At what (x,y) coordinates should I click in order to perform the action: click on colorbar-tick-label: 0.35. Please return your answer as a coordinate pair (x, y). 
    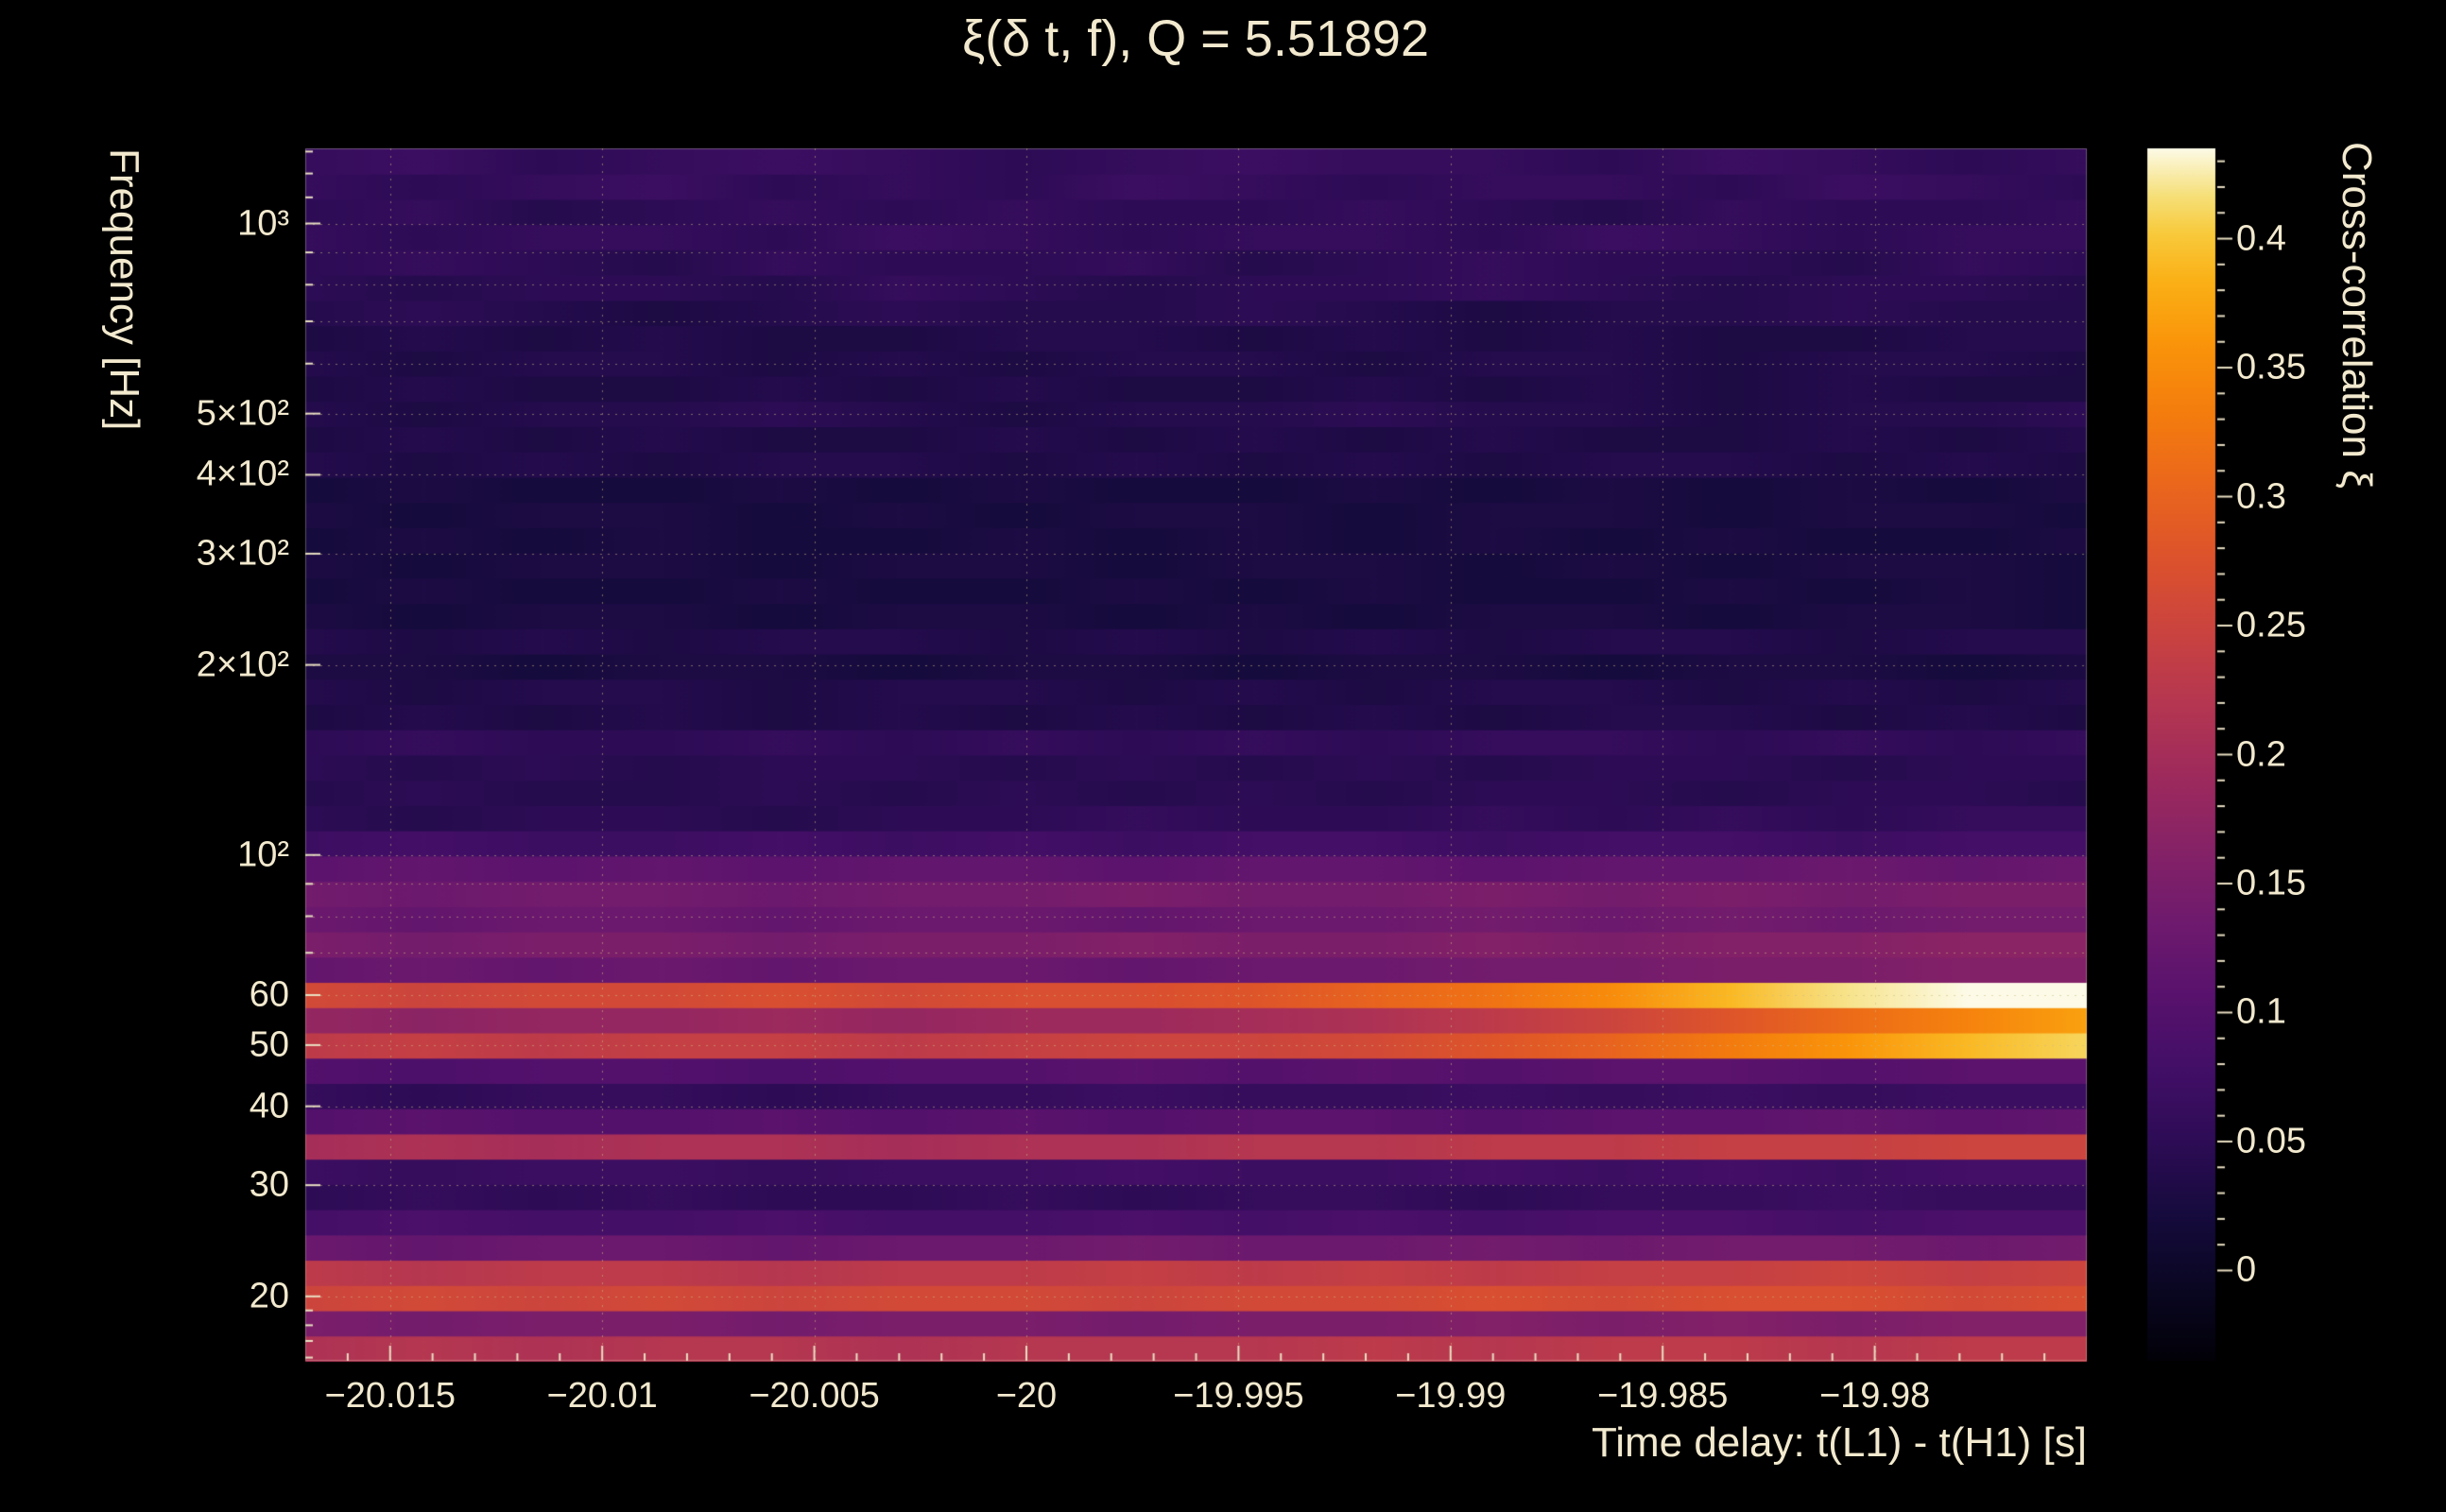
    Looking at the image, I should click on (2271, 367).